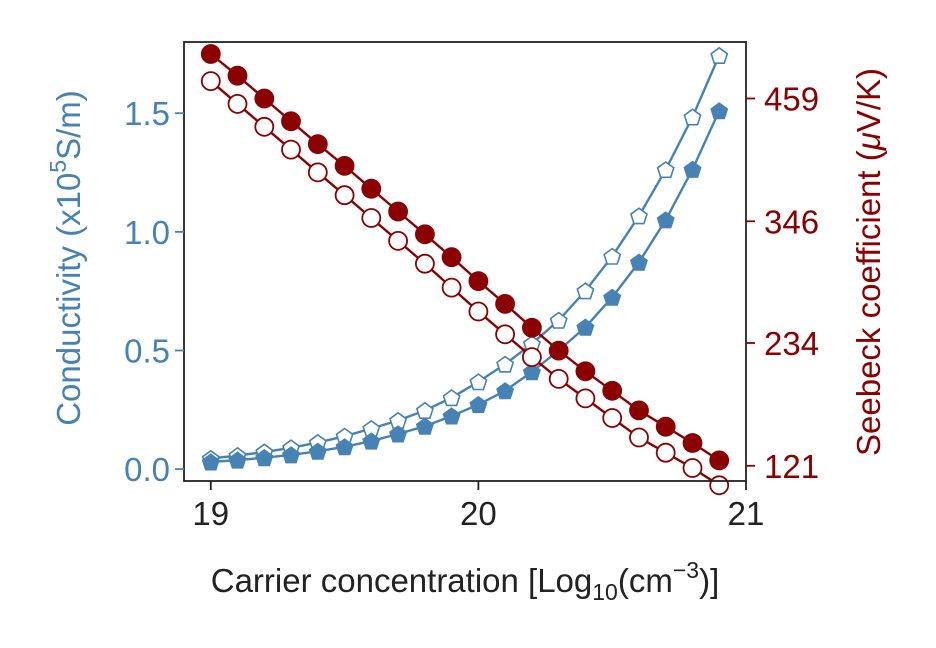 The height and width of the screenshot is (648, 936). I want to click on x-axis-title: Carrier concentration [Log10(cm−3)], so click(465, 581).